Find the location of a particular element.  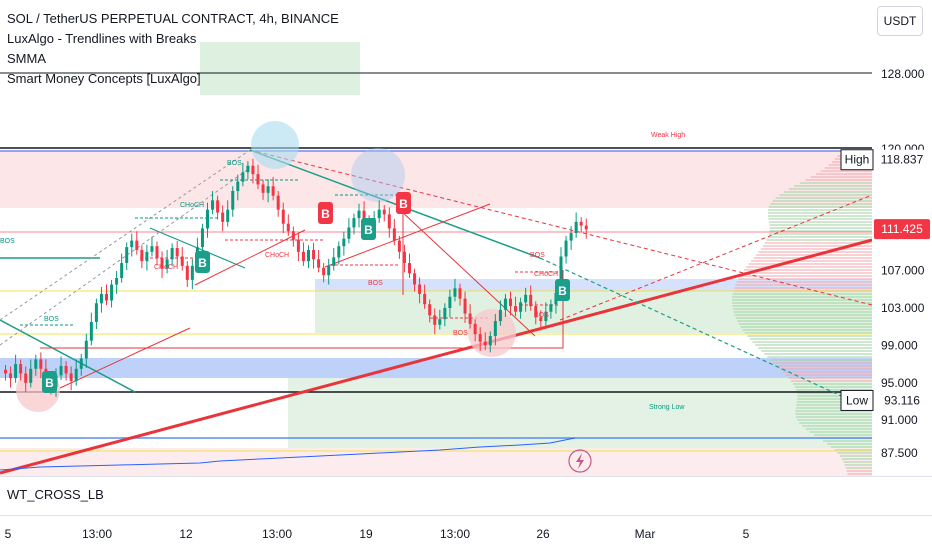

indicator-label-2: SMMA is located at coordinates (26, 58).